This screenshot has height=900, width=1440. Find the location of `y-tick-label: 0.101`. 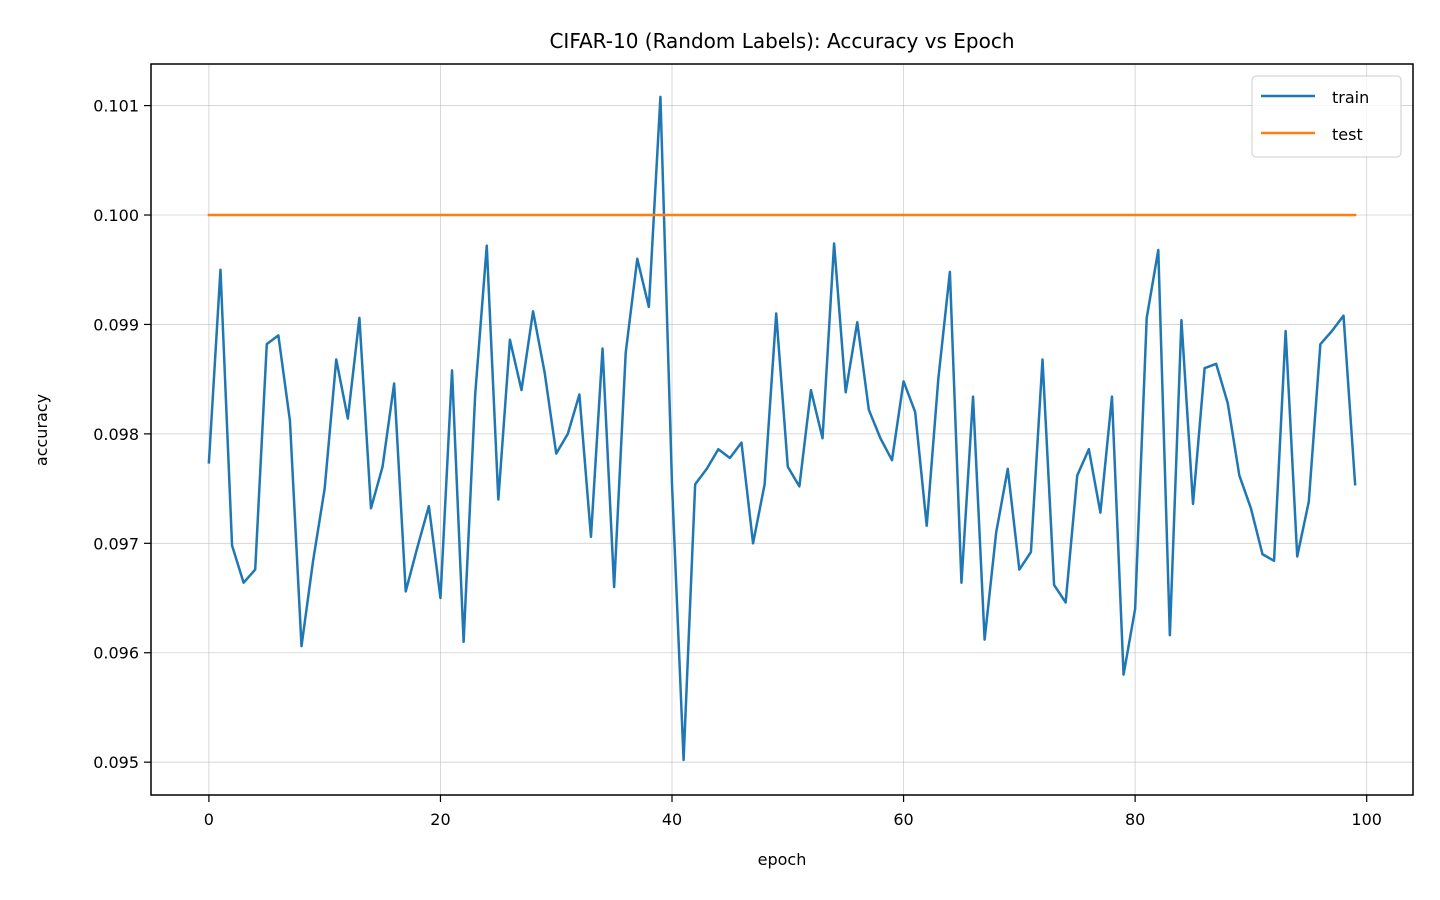

y-tick-label: 0.101 is located at coordinates (116, 106).